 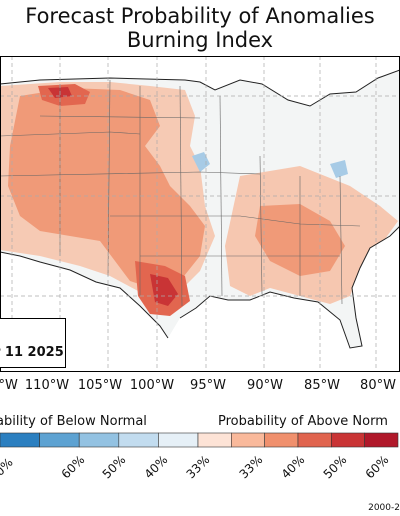 What do you see at coordinates (200, 40) in the screenshot?
I see `map-subtitle: Burning Index` at bounding box center [200, 40].